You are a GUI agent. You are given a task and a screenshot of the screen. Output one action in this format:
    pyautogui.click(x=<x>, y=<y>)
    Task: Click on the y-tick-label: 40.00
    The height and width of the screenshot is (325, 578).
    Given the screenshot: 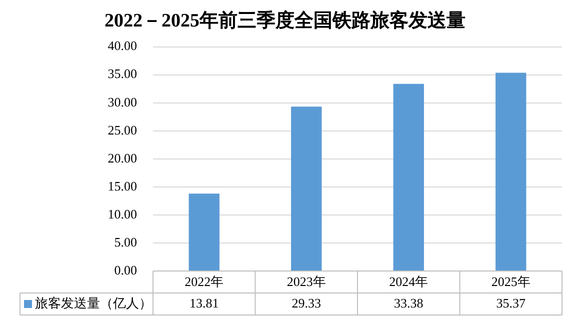 What is the action you would take?
    pyautogui.click(x=122, y=46)
    